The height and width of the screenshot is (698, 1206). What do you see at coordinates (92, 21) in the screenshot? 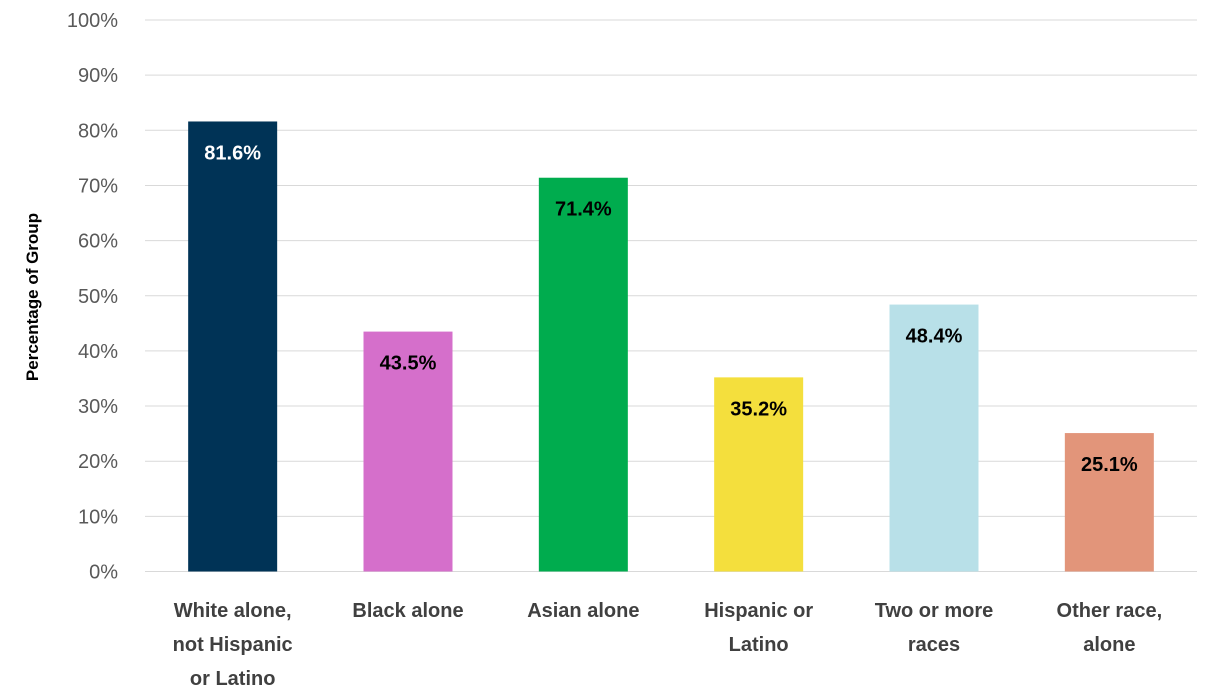
I see `y-tick-label: 100%` at bounding box center [92, 21].